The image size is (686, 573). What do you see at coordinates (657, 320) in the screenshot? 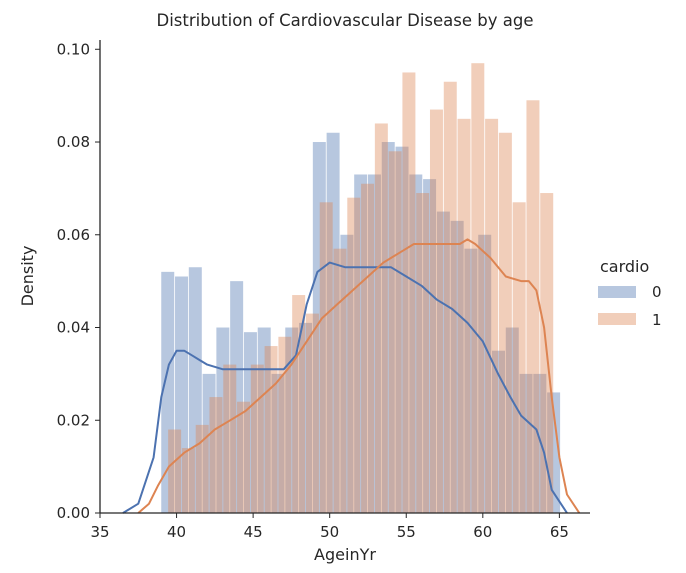
I see `legend-label-series-1: 1` at bounding box center [657, 320].